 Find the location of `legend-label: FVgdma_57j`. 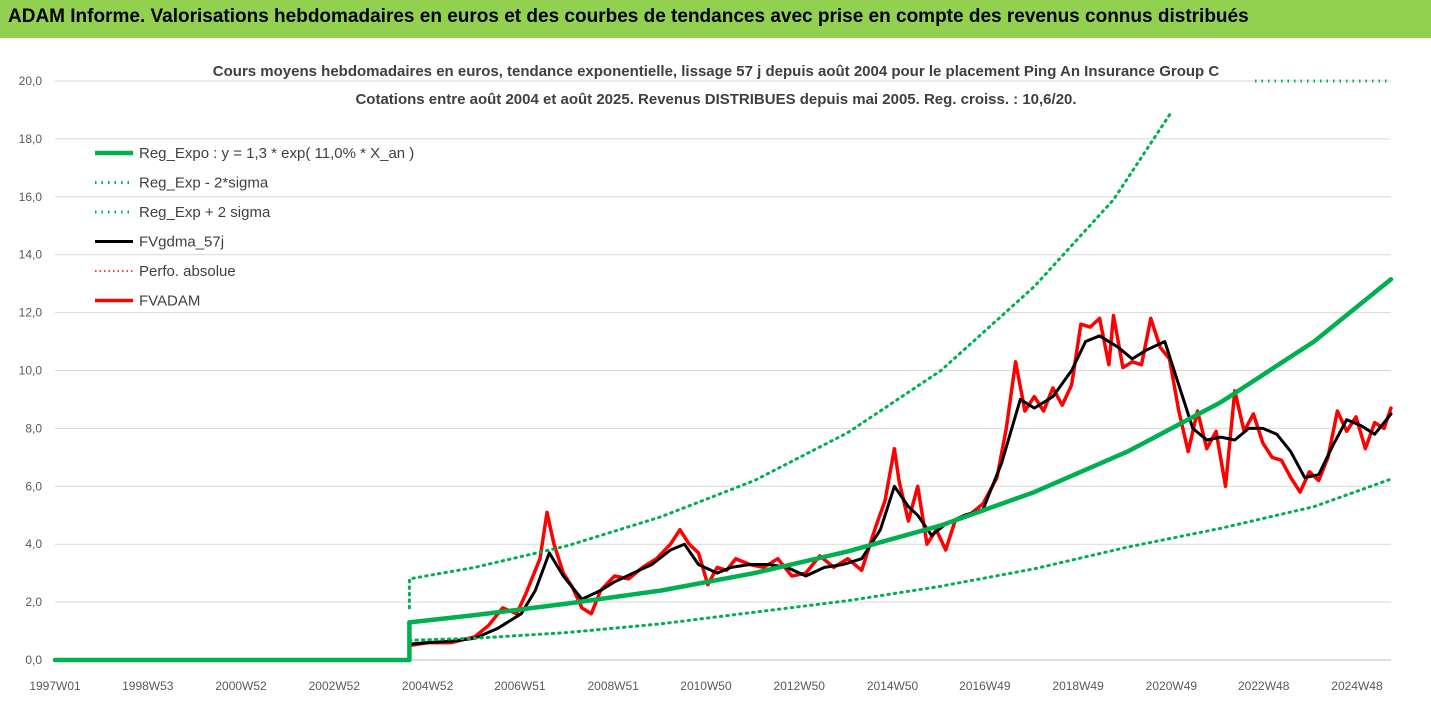

legend-label: FVgdma_57j is located at coordinates (181, 242).